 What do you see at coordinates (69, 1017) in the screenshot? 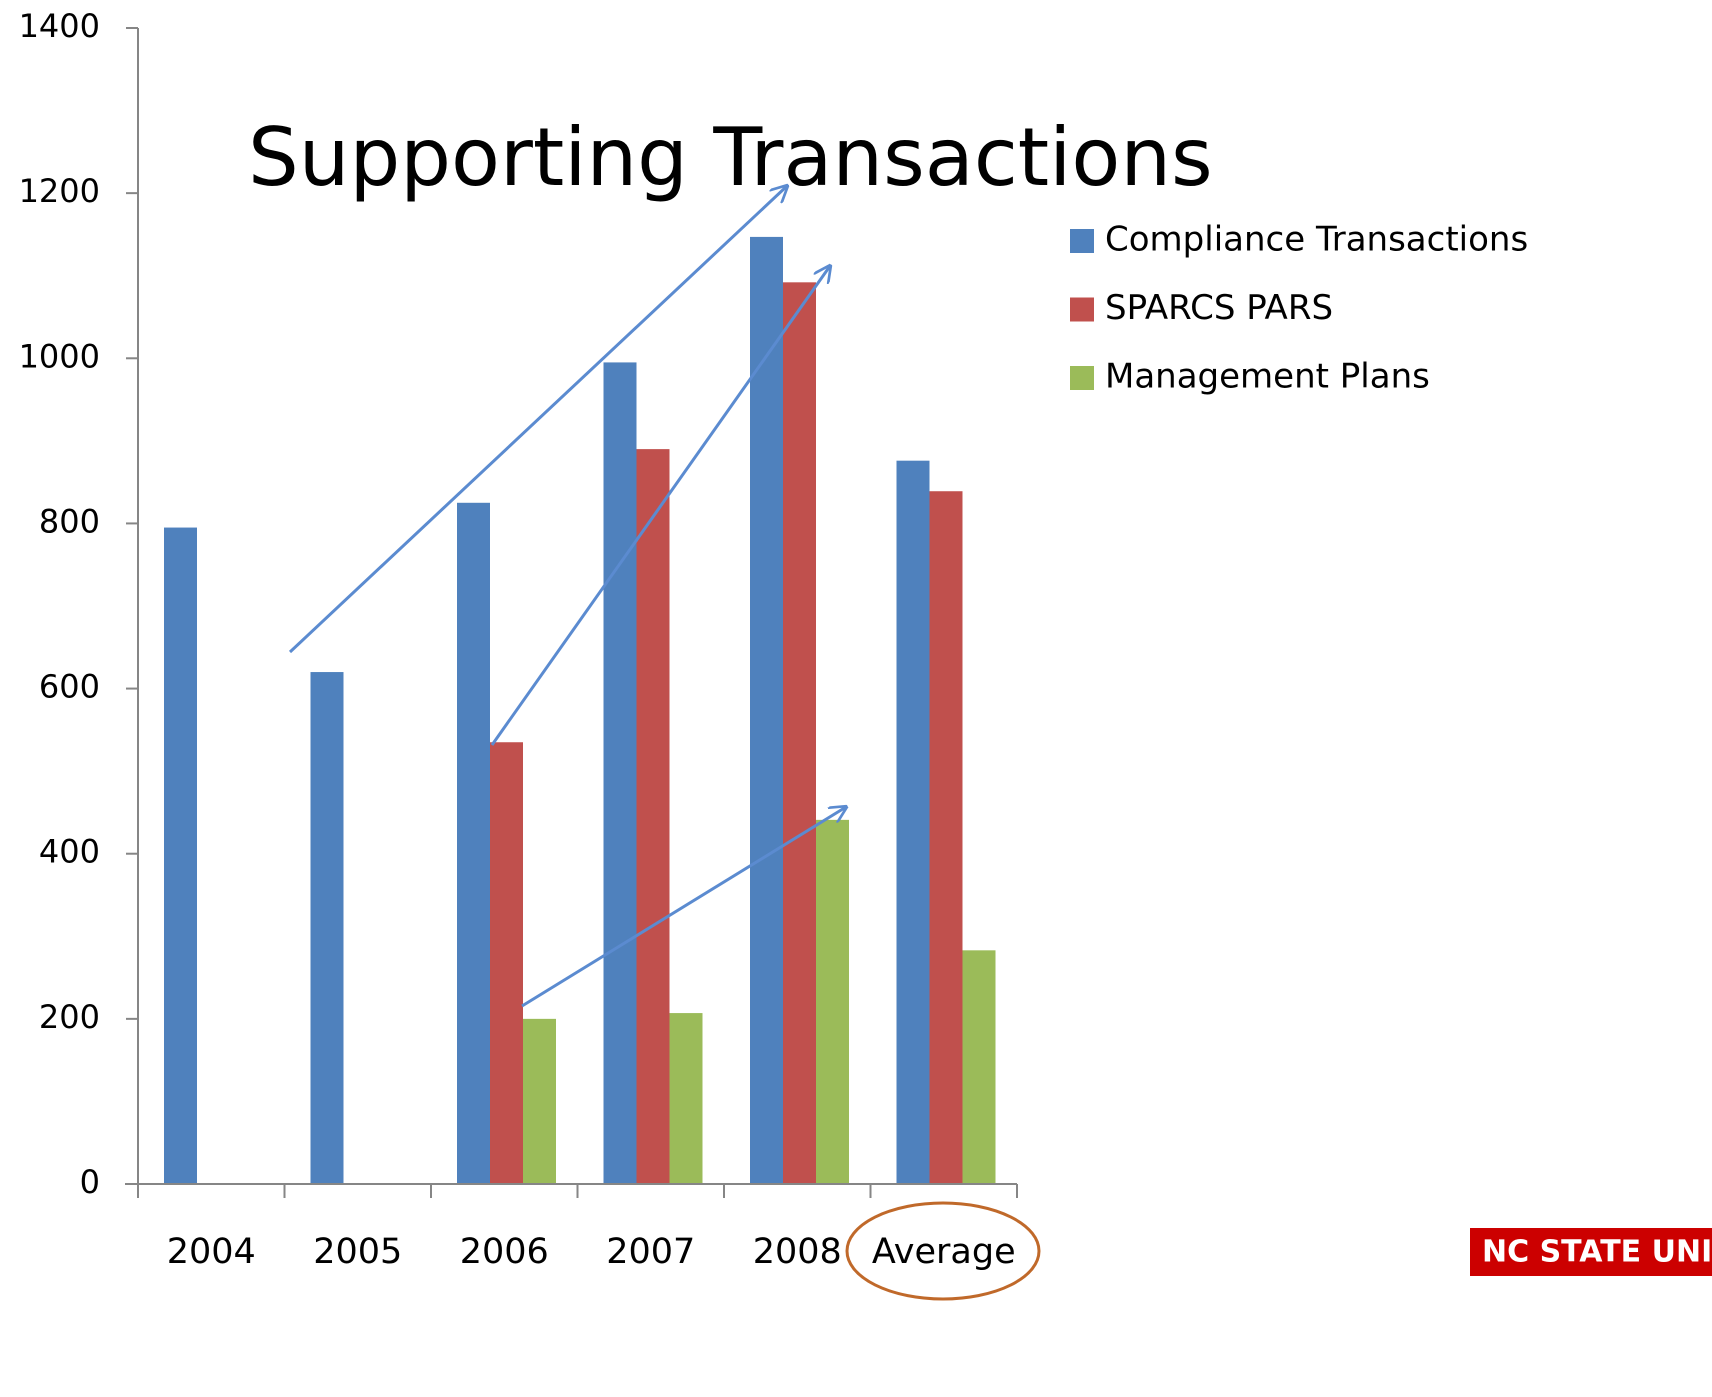
I see `y-tick-label: 200` at bounding box center [69, 1017].